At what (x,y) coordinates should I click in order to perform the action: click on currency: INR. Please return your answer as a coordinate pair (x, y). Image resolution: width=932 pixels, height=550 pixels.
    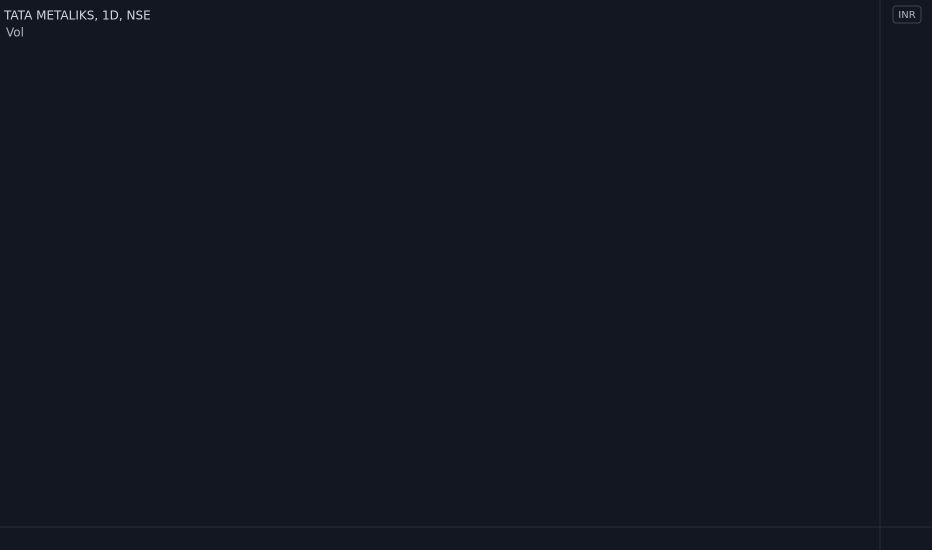
    Looking at the image, I should click on (906, 15).